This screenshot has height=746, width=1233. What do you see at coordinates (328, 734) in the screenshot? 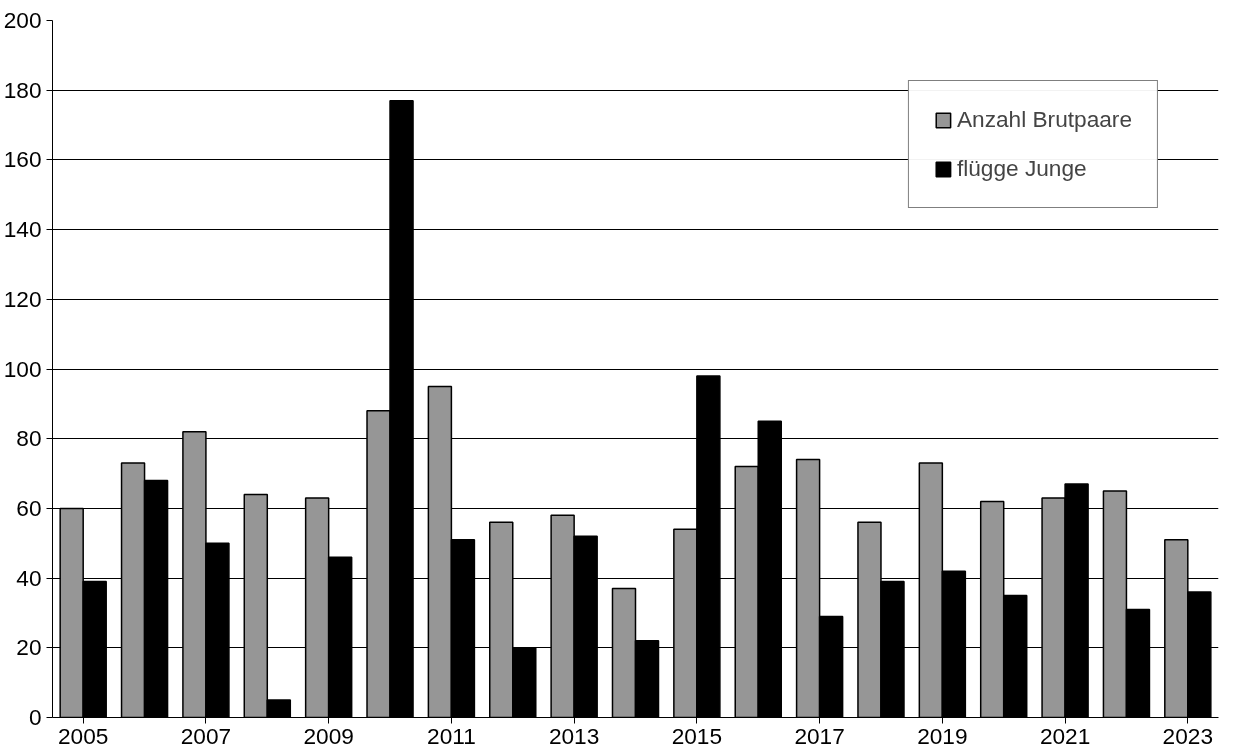
I see `x-tick-label: 2009` at bounding box center [328, 734].